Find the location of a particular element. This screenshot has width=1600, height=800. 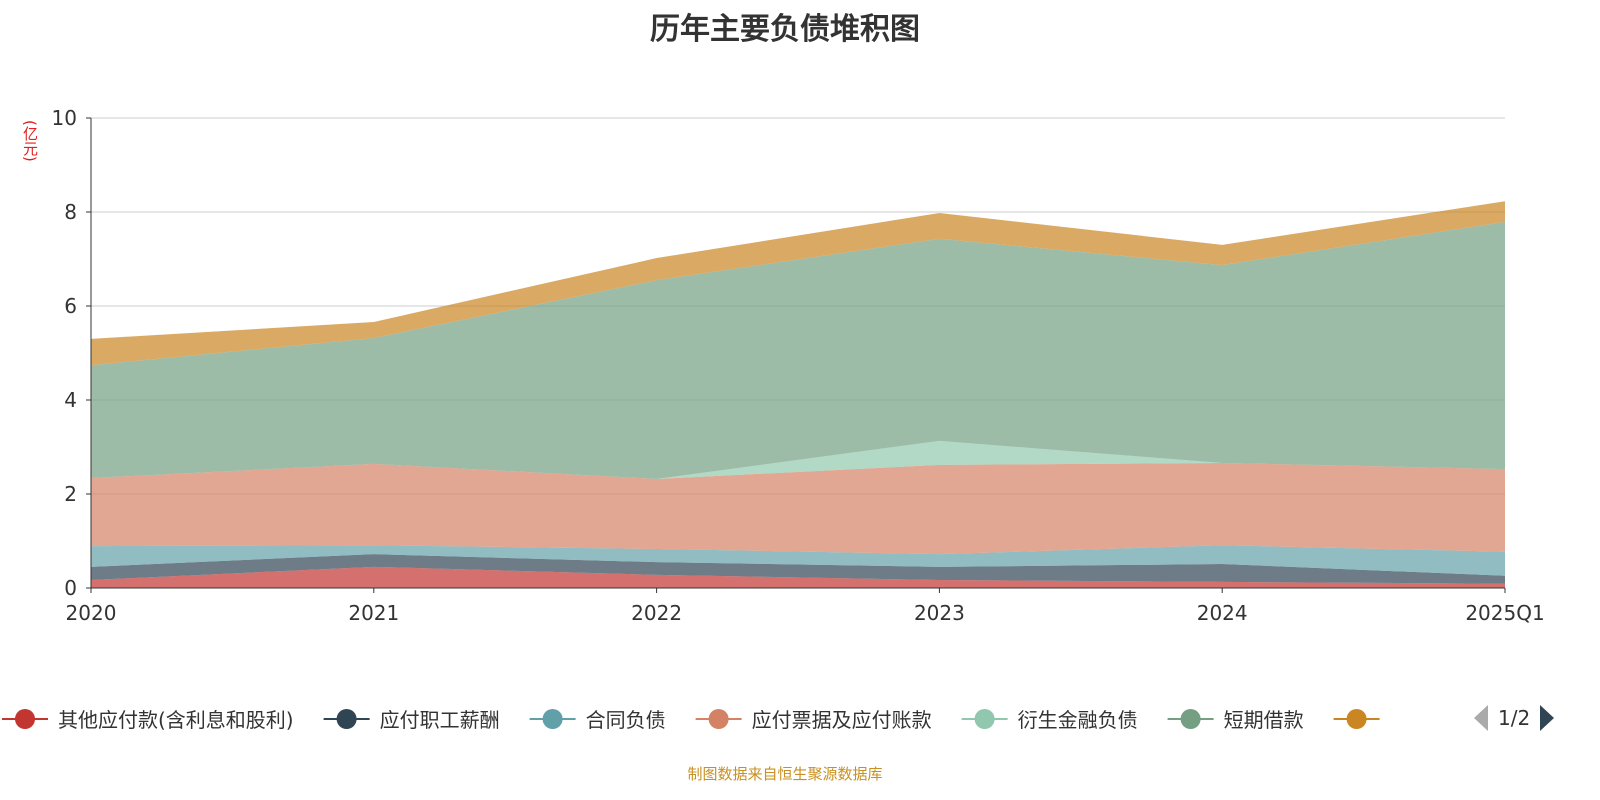

y-tick-label: 0 is located at coordinates (70, 588).